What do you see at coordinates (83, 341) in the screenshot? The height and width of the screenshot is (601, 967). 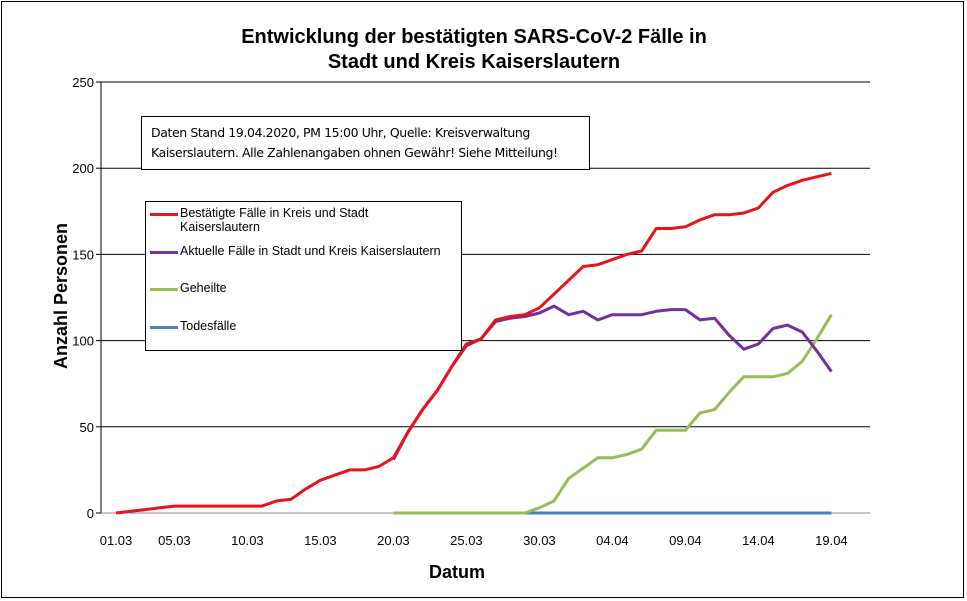 I see `y-tick-label: 100` at bounding box center [83, 341].